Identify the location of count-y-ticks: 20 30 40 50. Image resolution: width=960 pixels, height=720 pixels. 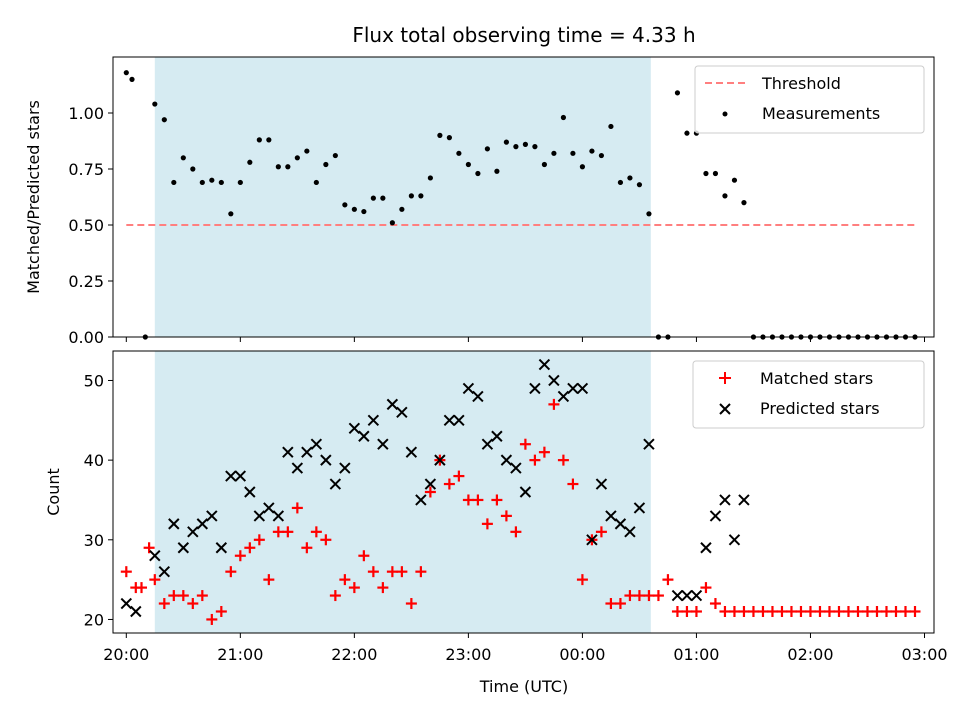
(98, 500).